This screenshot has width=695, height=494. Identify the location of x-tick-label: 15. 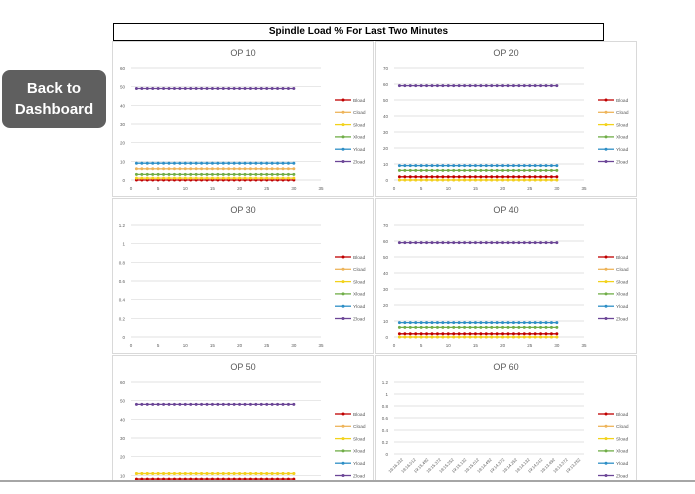
(213, 345).